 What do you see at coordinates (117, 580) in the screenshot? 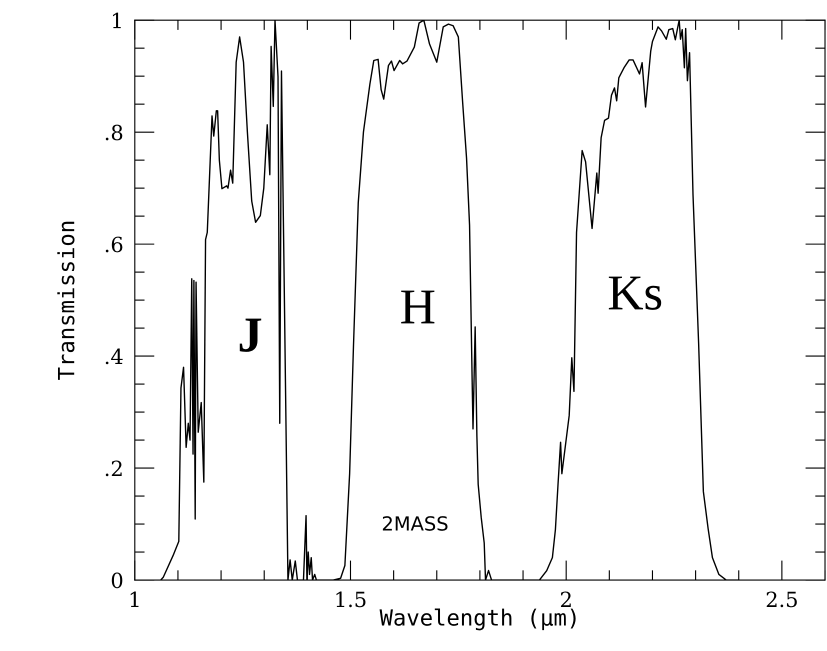
I see `y-tick-label: 0` at bounding box center [117, 580].